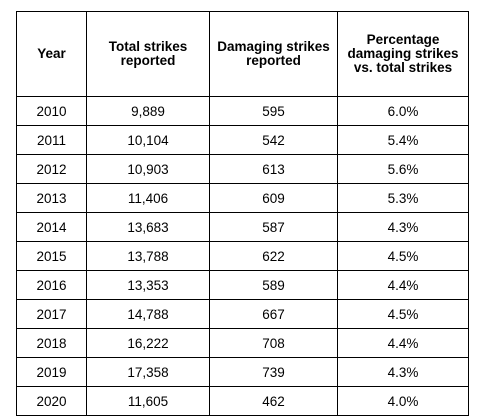  Describe the element at coordinates (148, 372) in the screenshot. I see `cell-total-strikes: 17,358` at that location.